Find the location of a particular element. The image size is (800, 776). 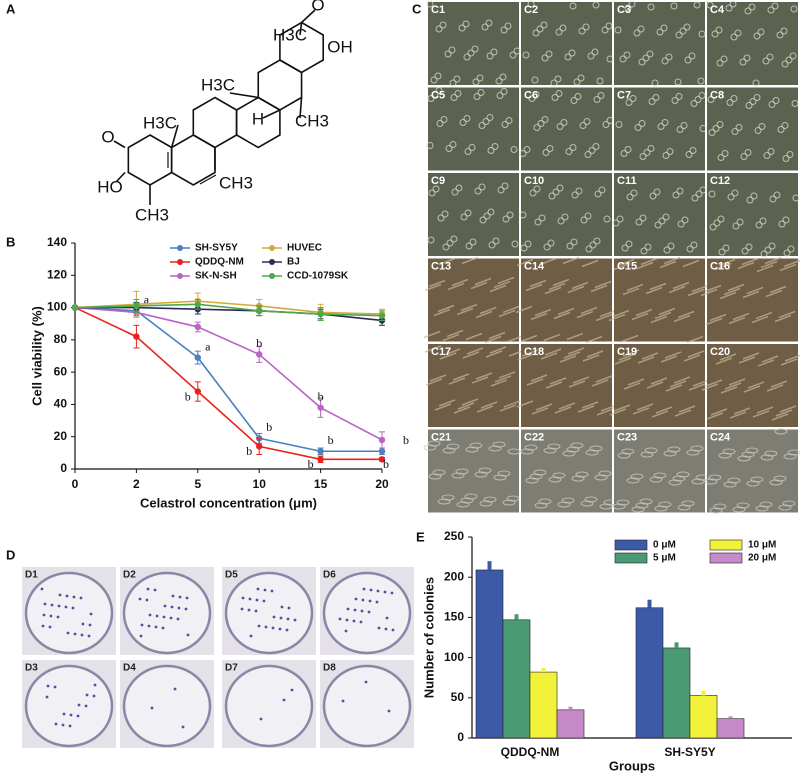

micrograph-label: C5 is located at coordinates (438, 95).